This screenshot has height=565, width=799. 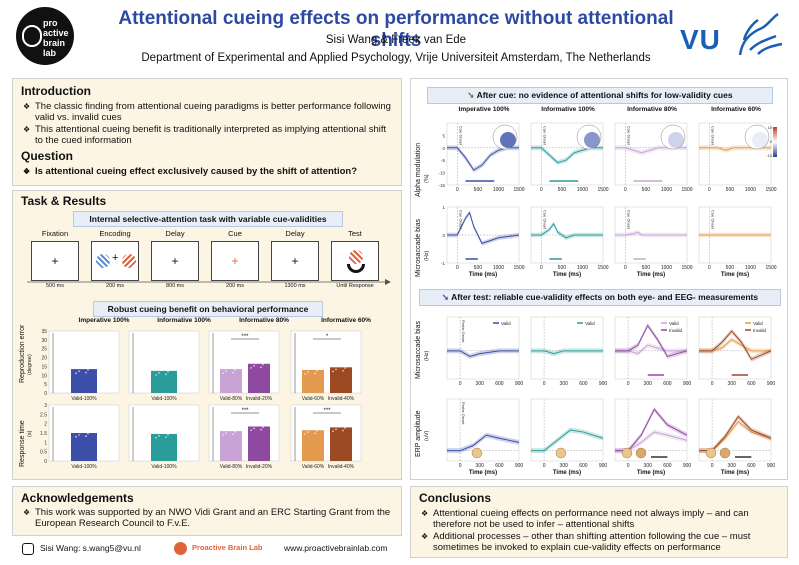 What do you see at coordinates (259, 467) in the screenshot?
I see `x-tick-label: Invalid-20%` at bounding box center [259, 467].